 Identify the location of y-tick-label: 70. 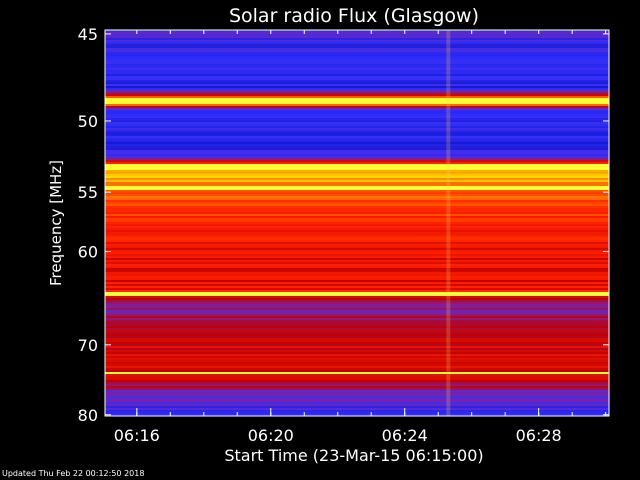
(88, 345).